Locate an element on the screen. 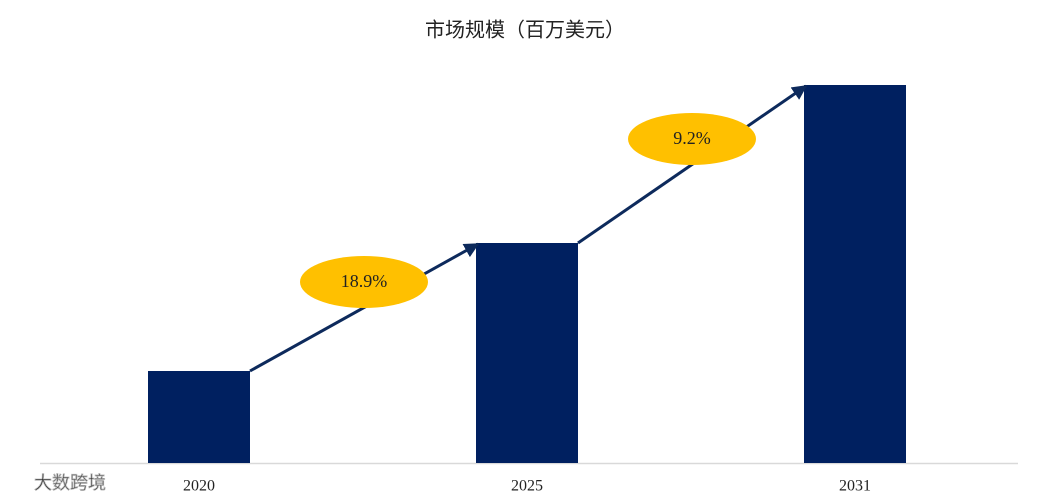 The height and width of the screenshot is (502, 1051). watermark: 大数跨境 is located at coordinates (70, 483).